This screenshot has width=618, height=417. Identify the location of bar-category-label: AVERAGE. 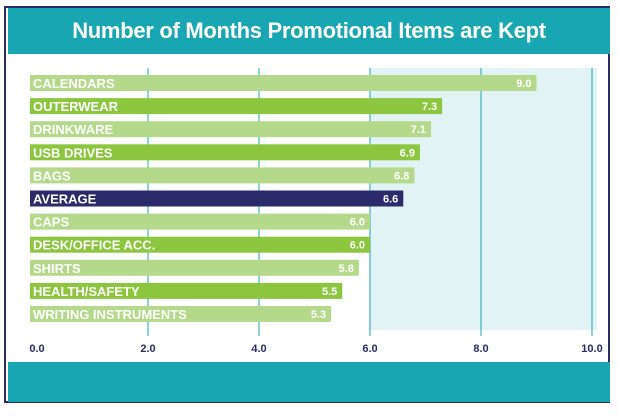
(65, 199).